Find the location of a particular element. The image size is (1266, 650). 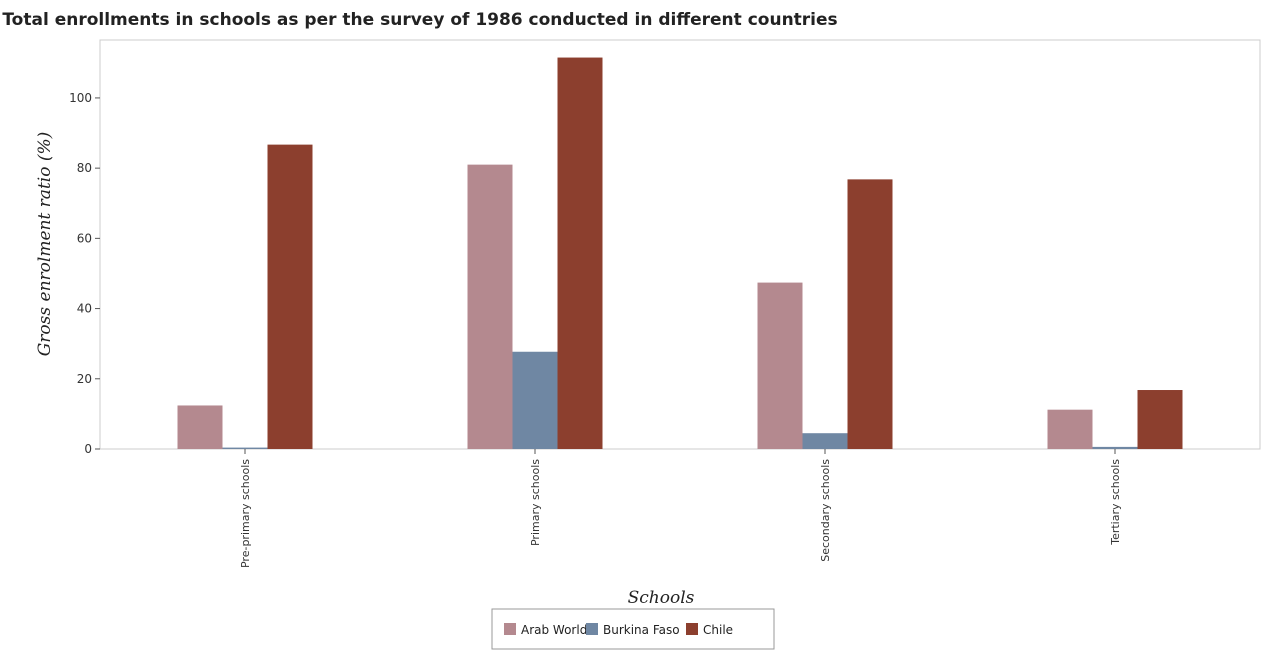

x-tick-label: Primary schools is located at coordinates (535, 502).